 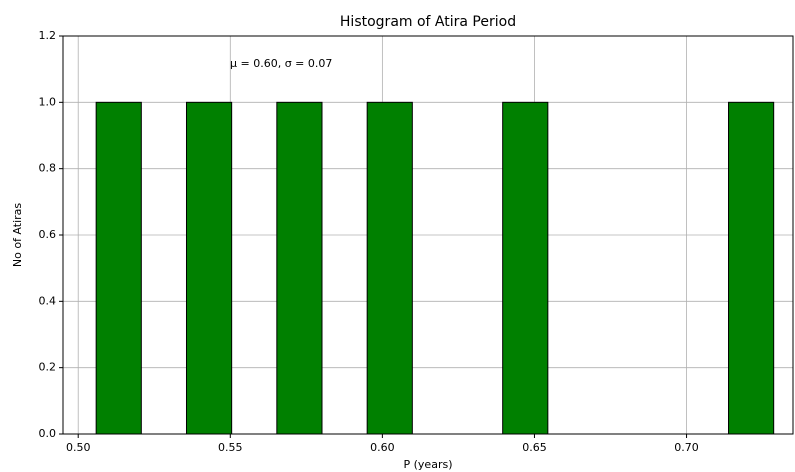 What do you see at coordinates (428, 464) in the screenshot?
I see `x-axis-label: P (years)` at bounding box center [428, 464].